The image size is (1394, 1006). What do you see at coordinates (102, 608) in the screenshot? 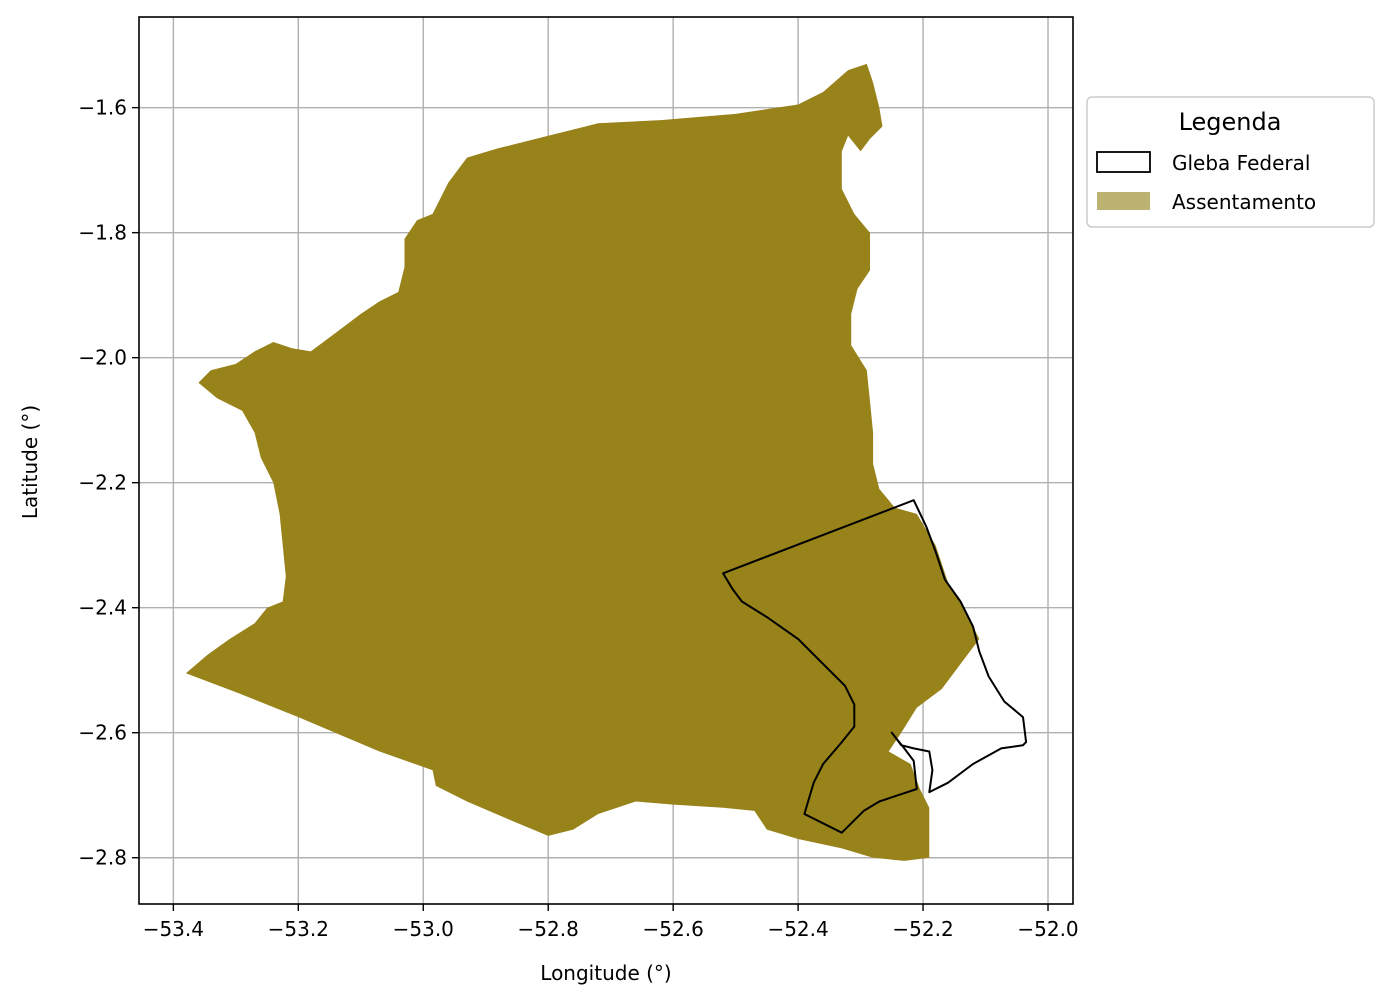
I see `y-tick-label: −2.4` at bounding box center [102, 608].